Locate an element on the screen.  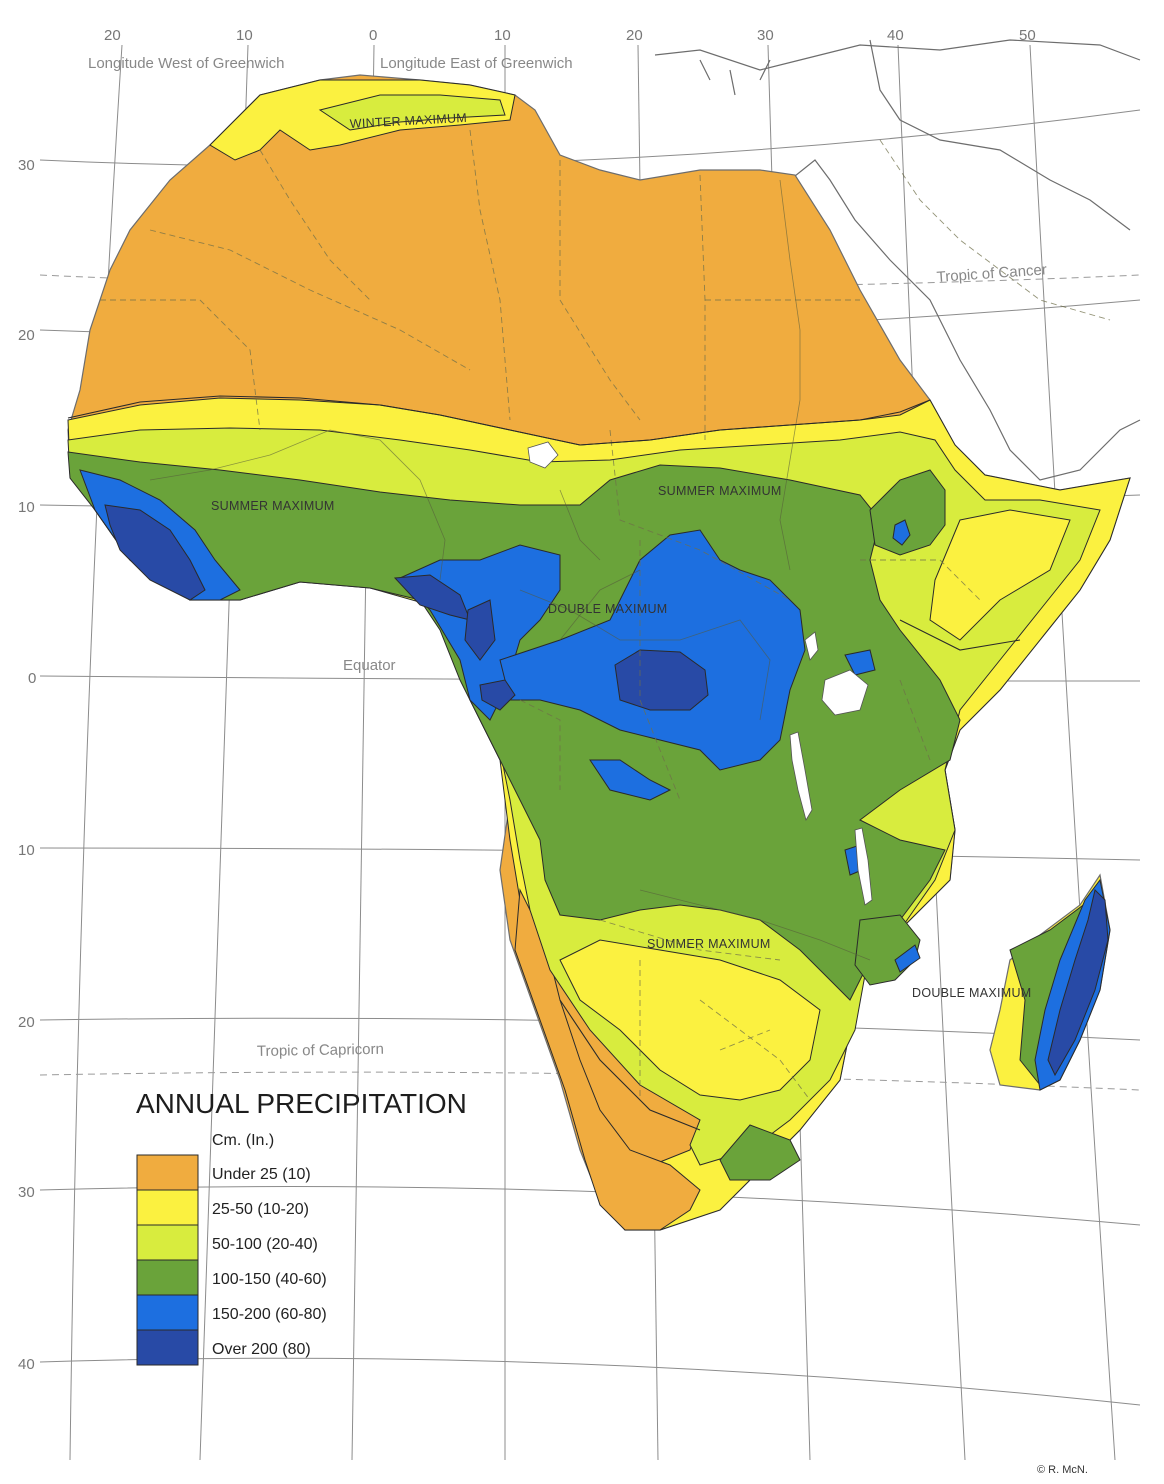
lon-tick-e10: 10 is located at coordinates (502, 35).